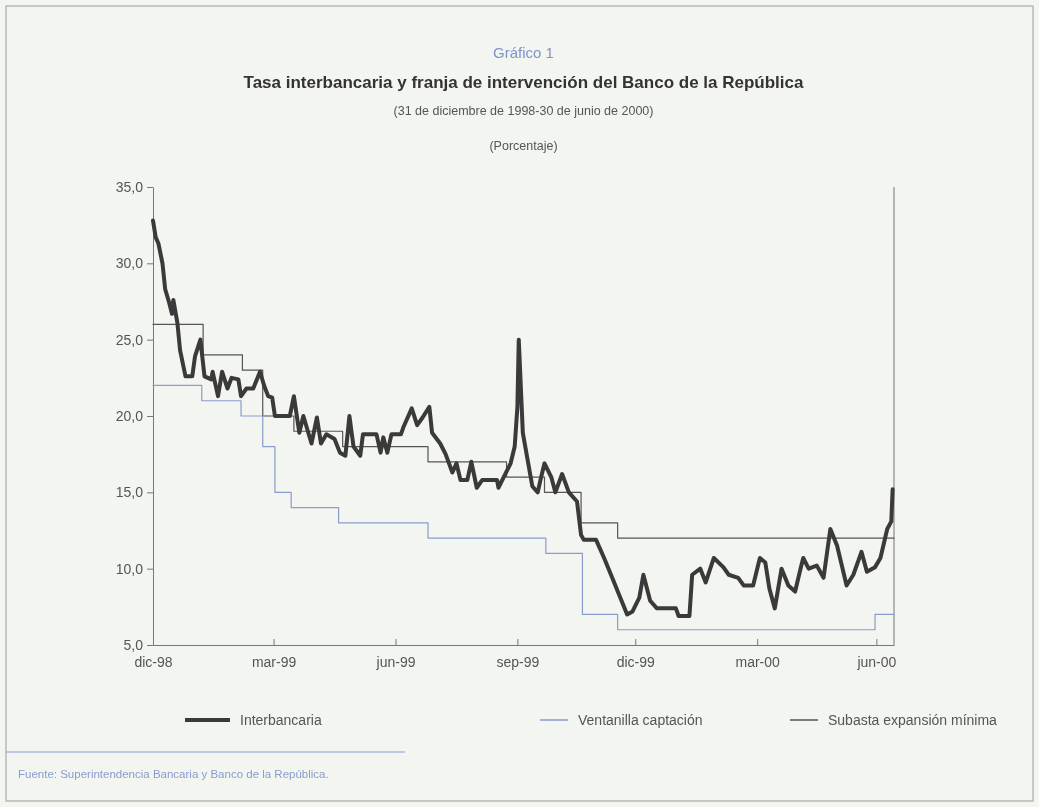 Image resolution: width=1039 pixels, height=807 pixels. Describe the element at coordinates (758, 661) in the screenshot. I see `x-tick-label: mar-00` at that location.